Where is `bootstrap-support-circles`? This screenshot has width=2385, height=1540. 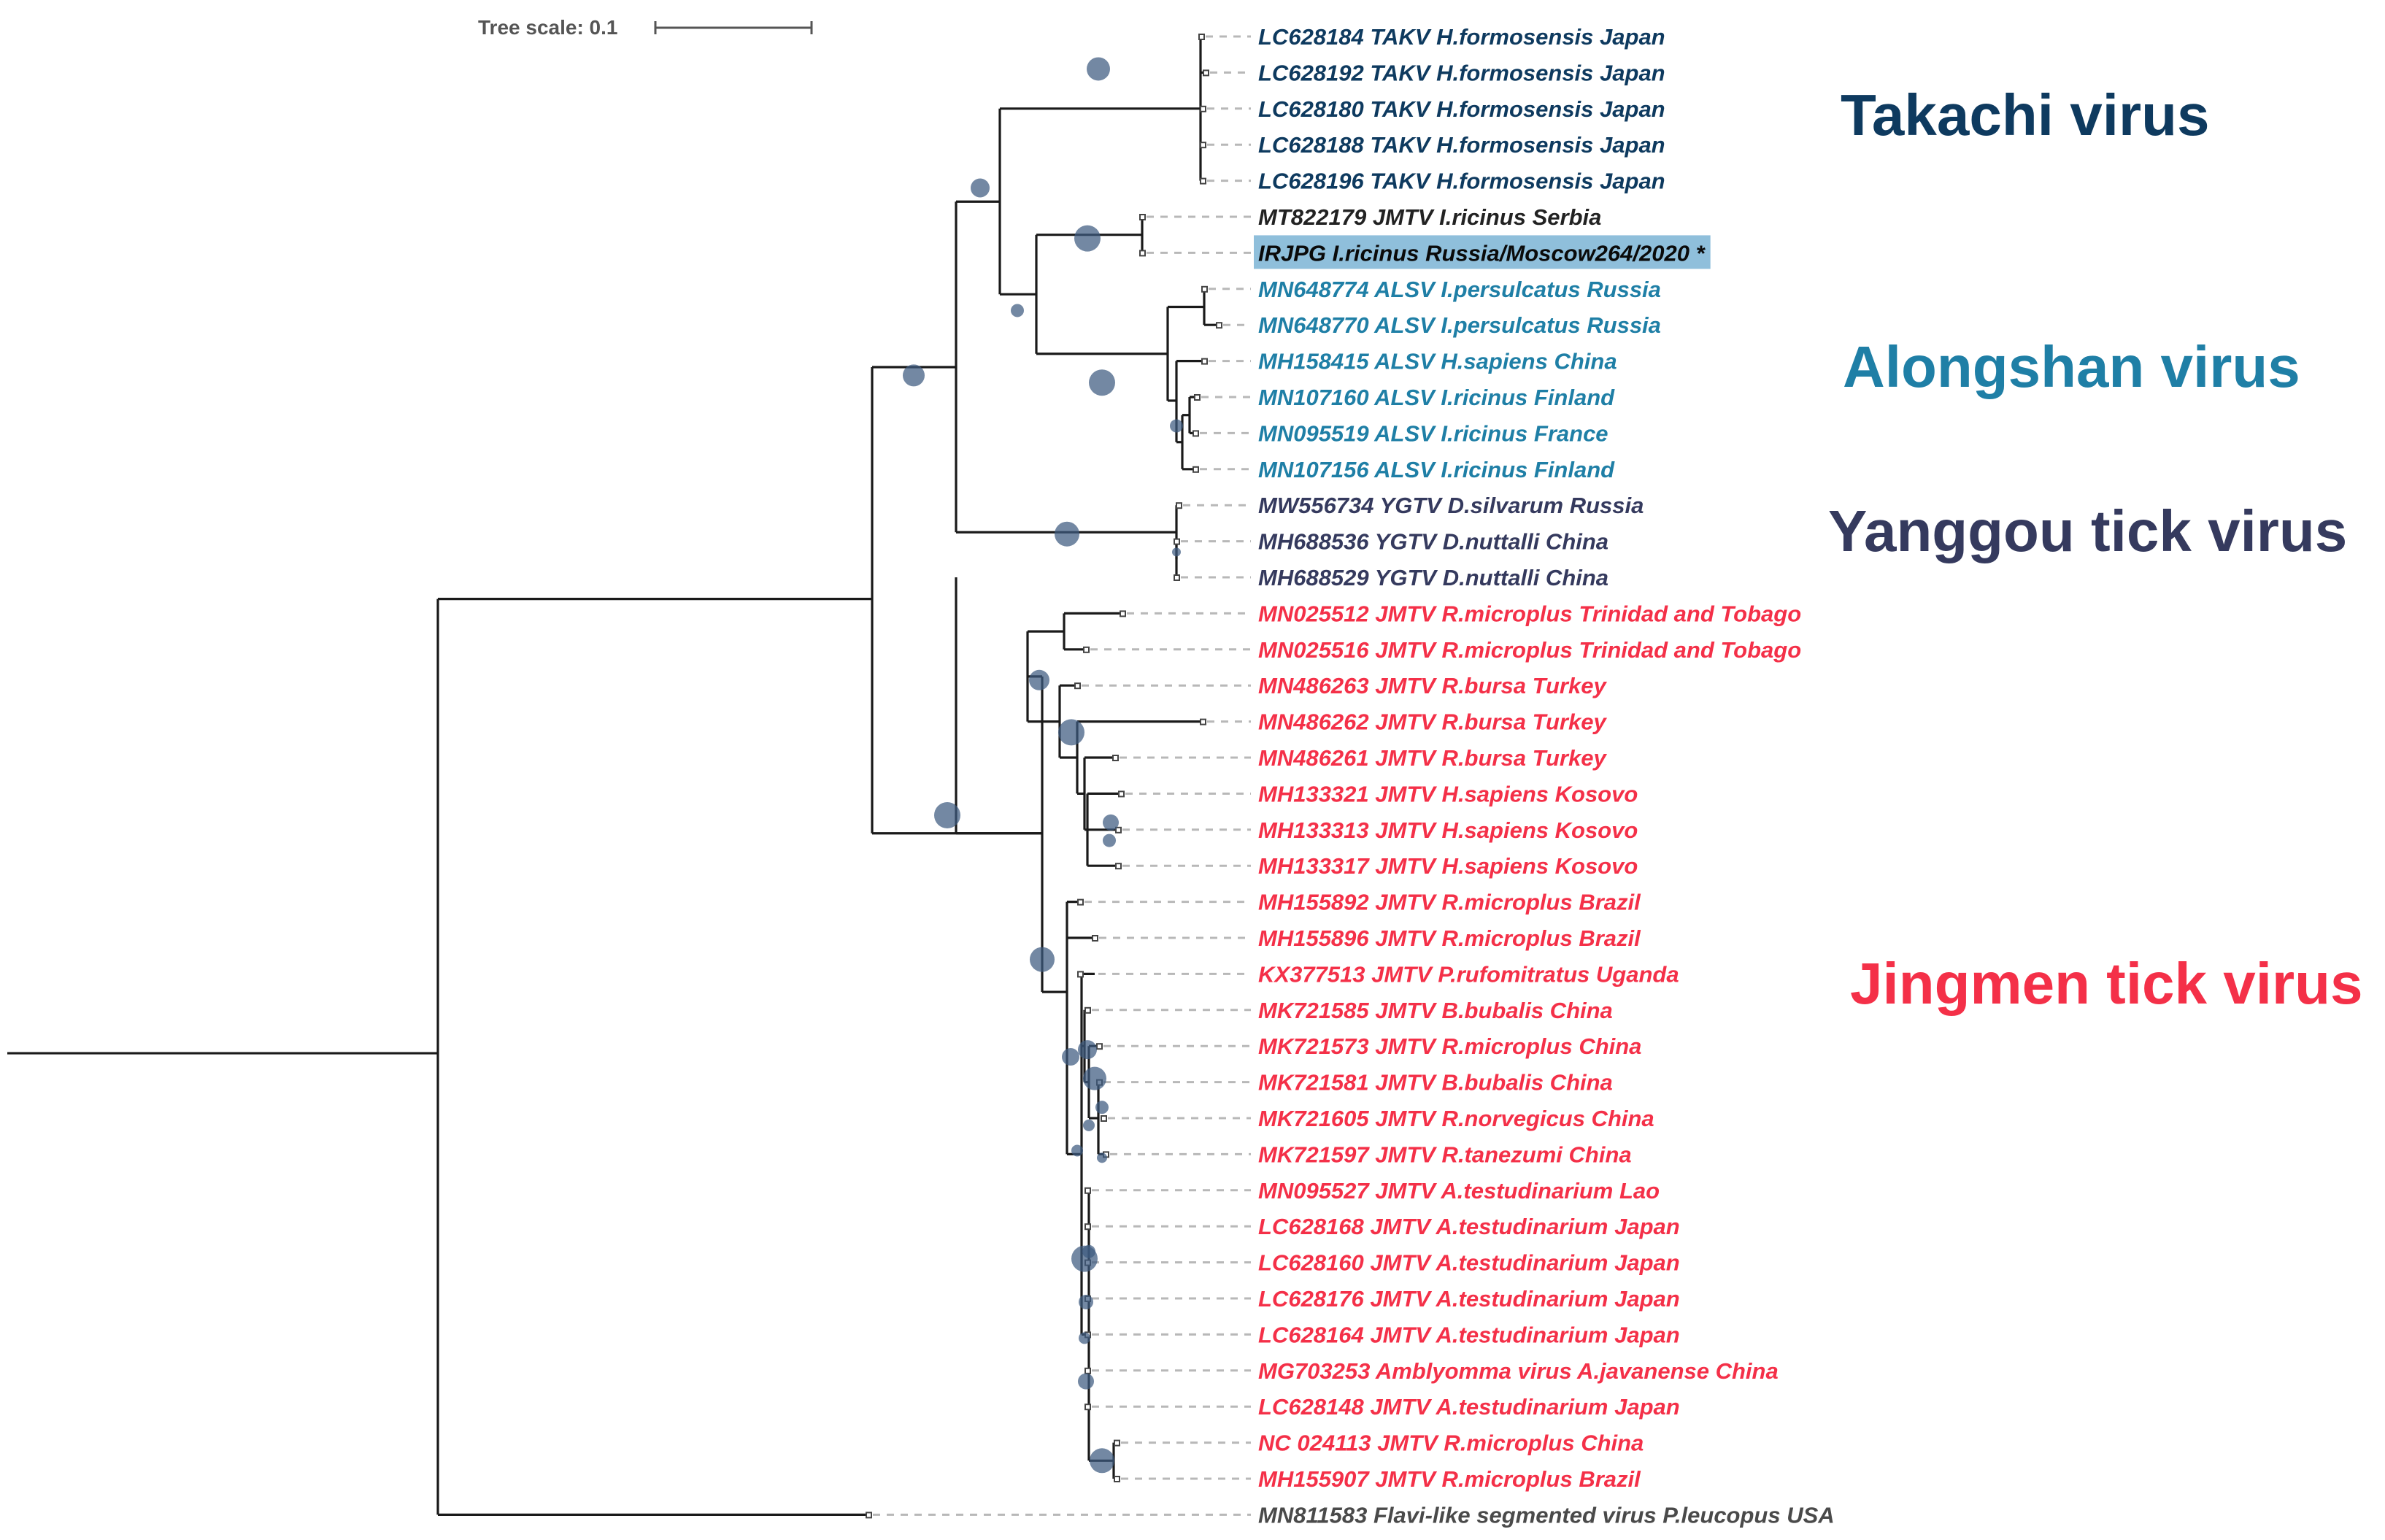
bootstrap-support-circles is located at coordinates (1043, 765).